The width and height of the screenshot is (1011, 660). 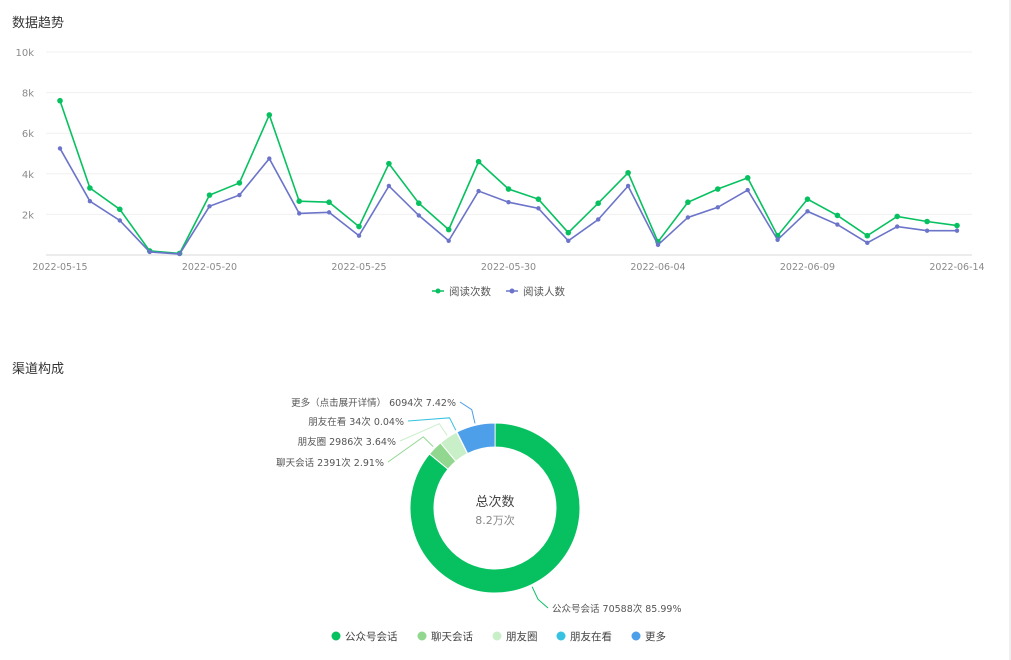 What do you see at coordinates (494, 502) in the screenshot?
I see `donut-center-title: 总次数` at bounding box center [494, 502].